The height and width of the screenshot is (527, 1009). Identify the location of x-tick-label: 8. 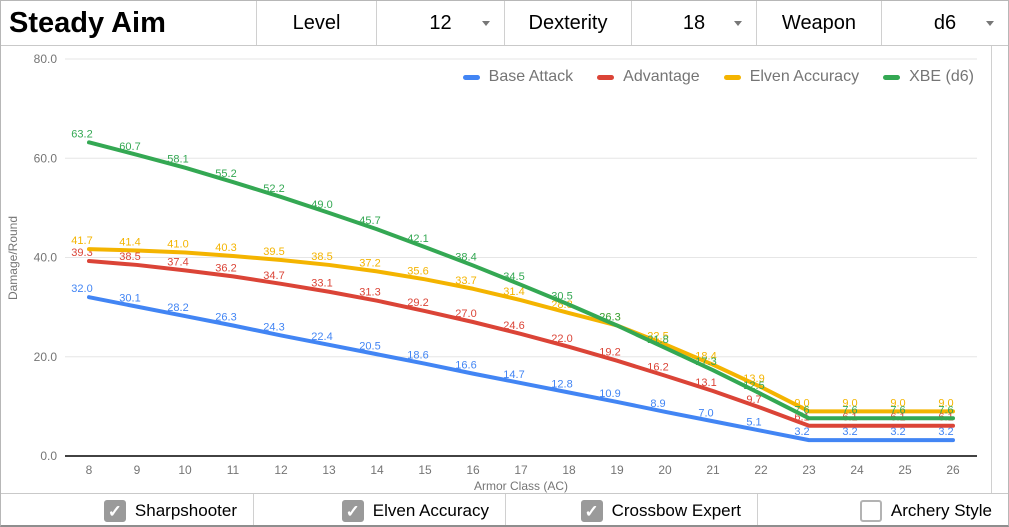
(89, 470).